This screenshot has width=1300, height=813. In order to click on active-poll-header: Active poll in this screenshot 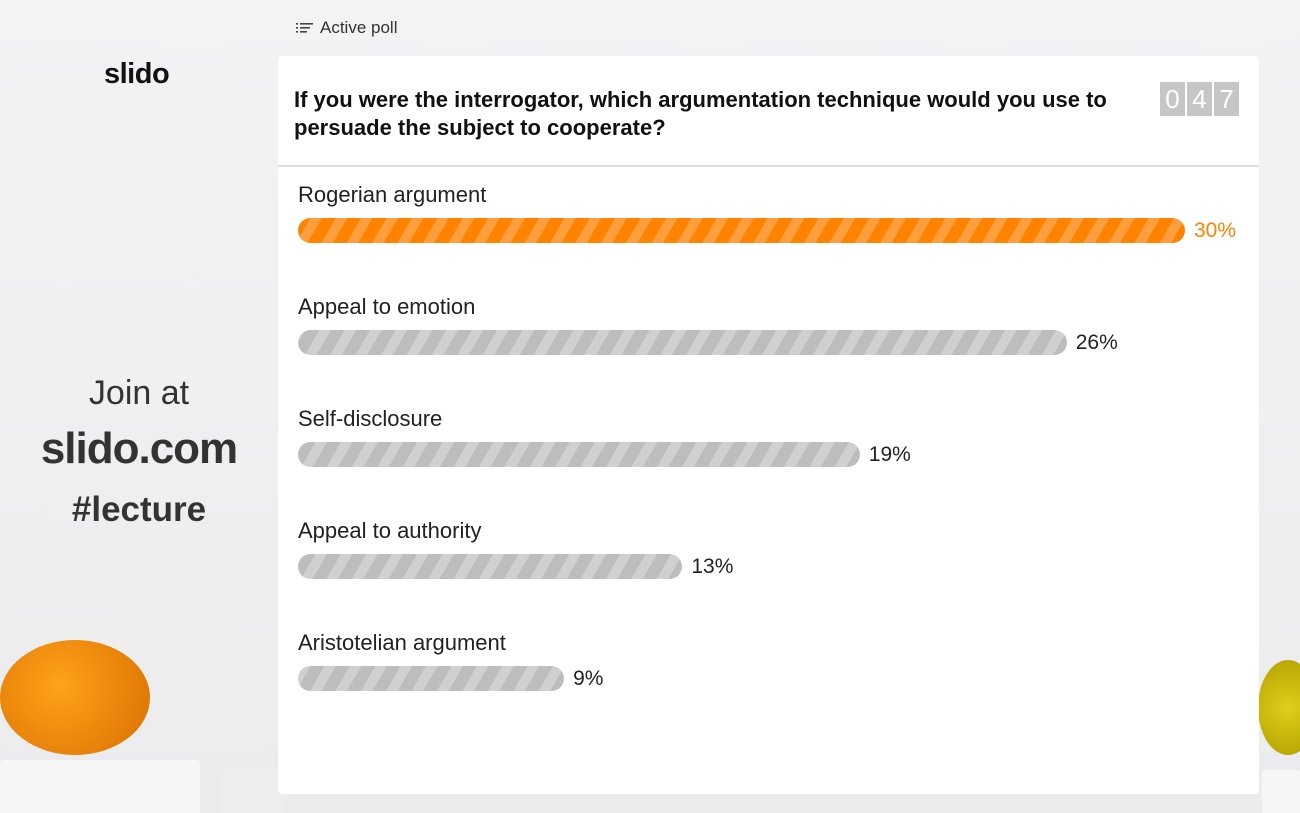, I will do `click(346, 28)`.